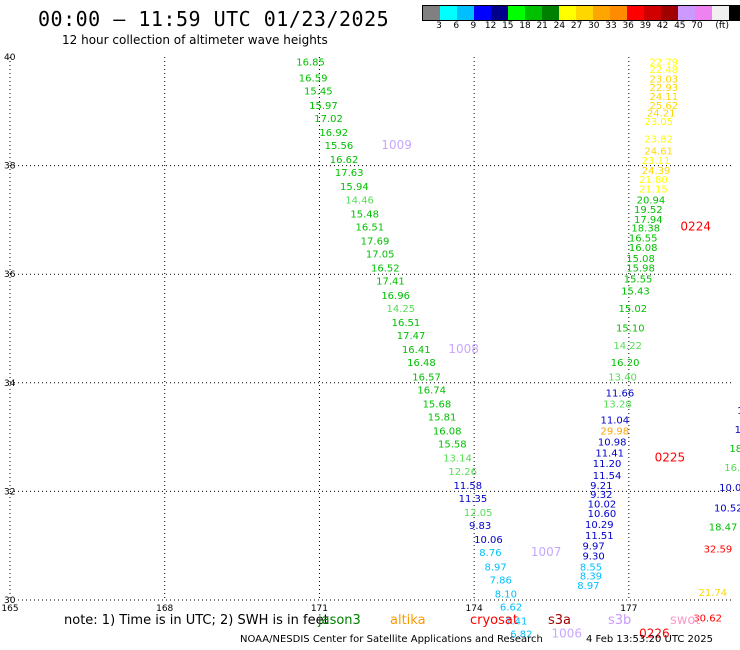 The width and height of the screenshot is (740, 650). I want to click on swh-label: 21.15, so click(653, 189).